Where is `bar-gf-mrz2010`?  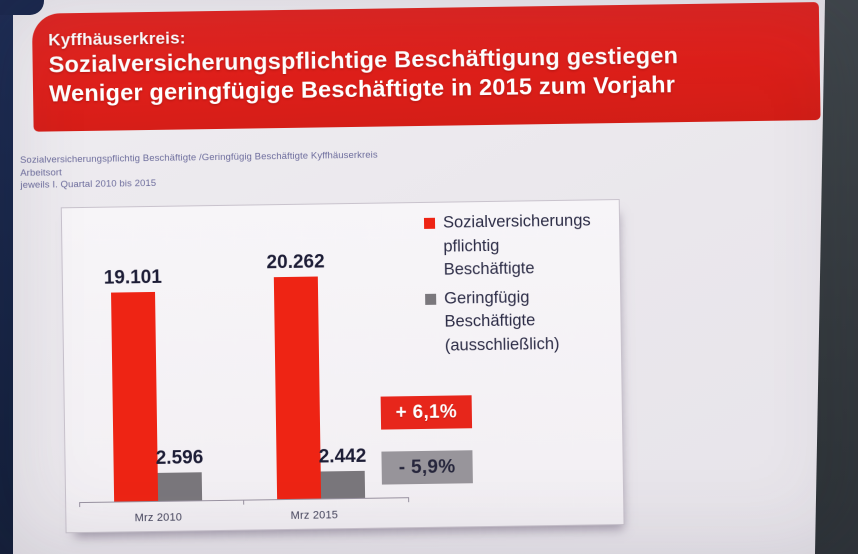
bar-gf-mrz2010 is located at coordinates (180, 486).